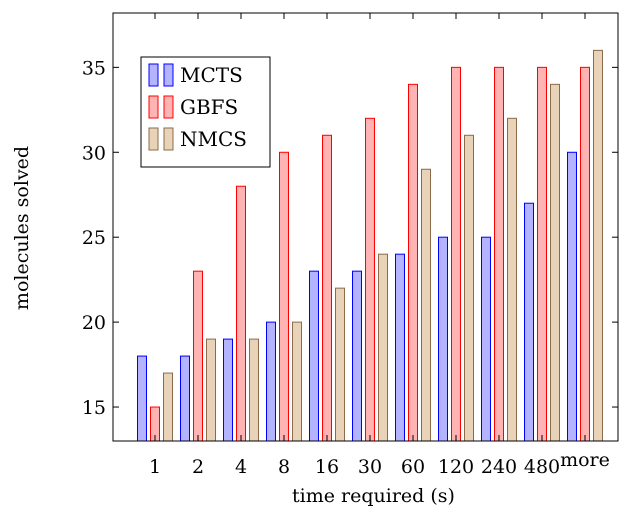 The width and height of the screenshot is (630, 515). I want to click on legend-item-gbfs: GBFS, so click(193, 107).